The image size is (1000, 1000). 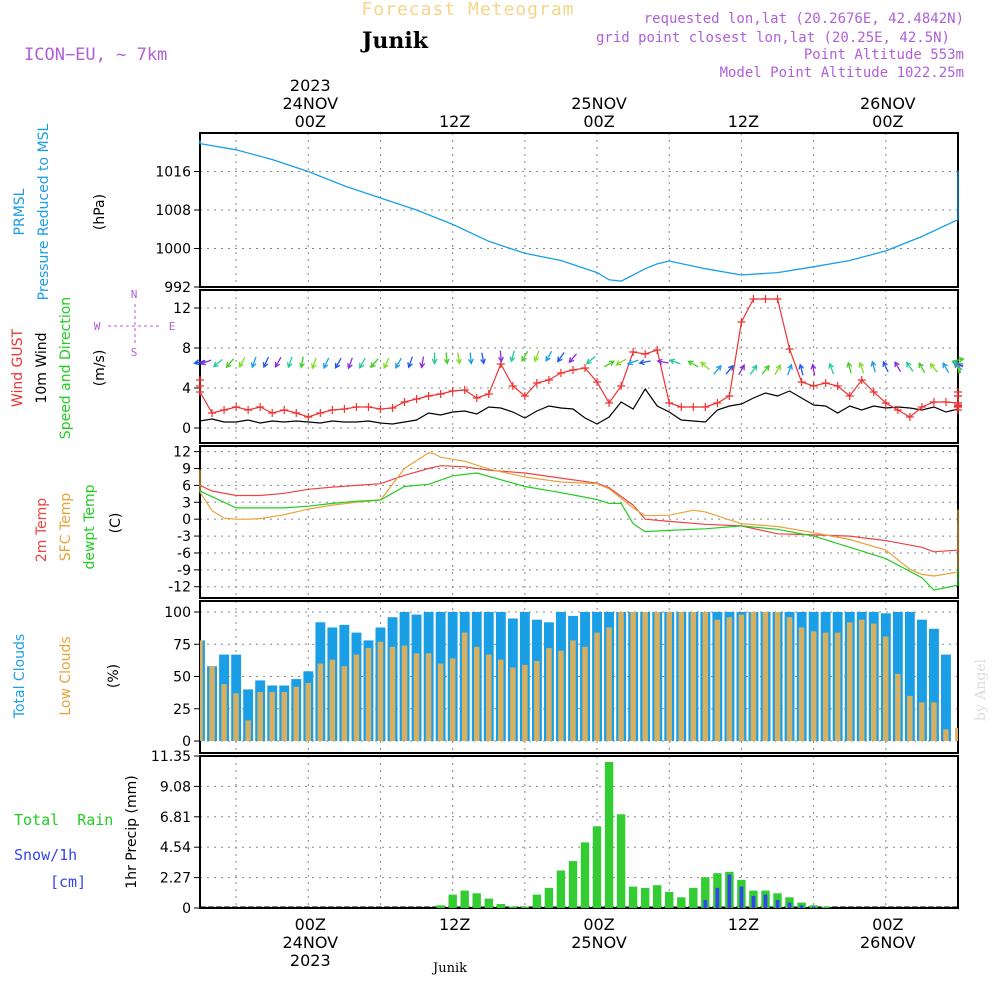 What do you see at coordinates (66, 368) in the screenshot?
I see `wind-dir-label: Speed and Direction` at bounding box center [66, 368].